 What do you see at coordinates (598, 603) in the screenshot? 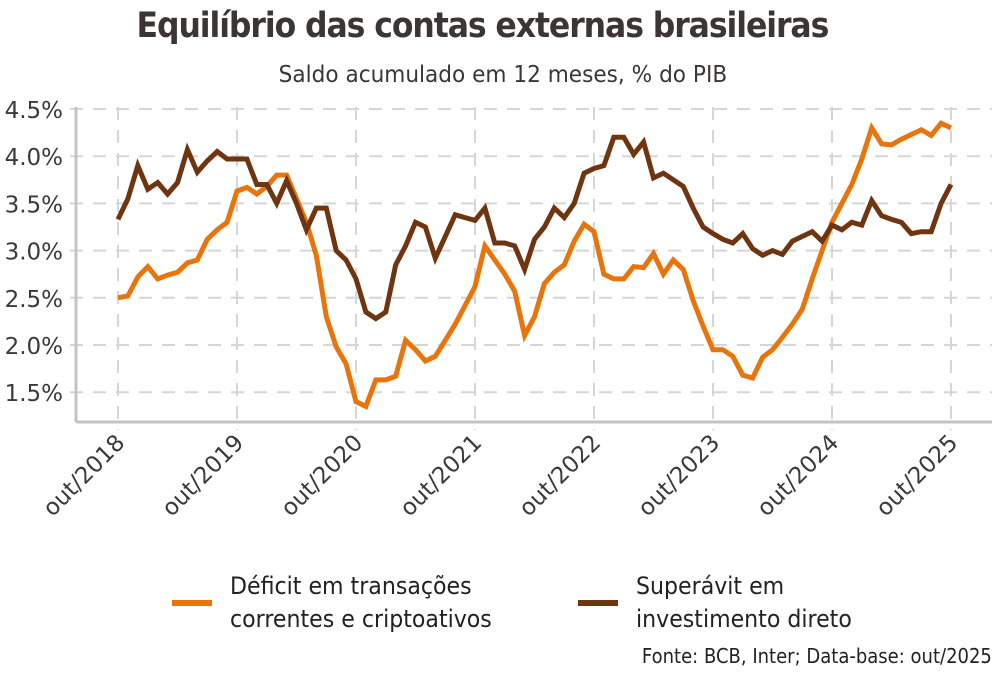
I see `legend-swatch-superavit` at bounding box center [598, 603].